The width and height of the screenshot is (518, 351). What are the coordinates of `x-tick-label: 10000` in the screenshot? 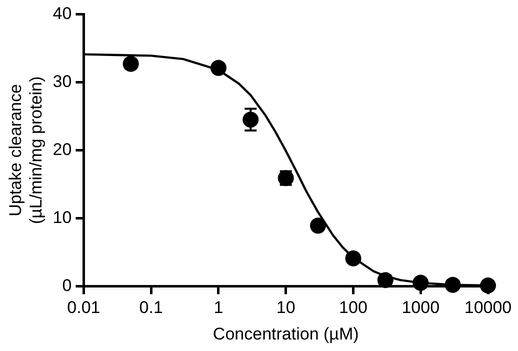 It's located at (488, 308).